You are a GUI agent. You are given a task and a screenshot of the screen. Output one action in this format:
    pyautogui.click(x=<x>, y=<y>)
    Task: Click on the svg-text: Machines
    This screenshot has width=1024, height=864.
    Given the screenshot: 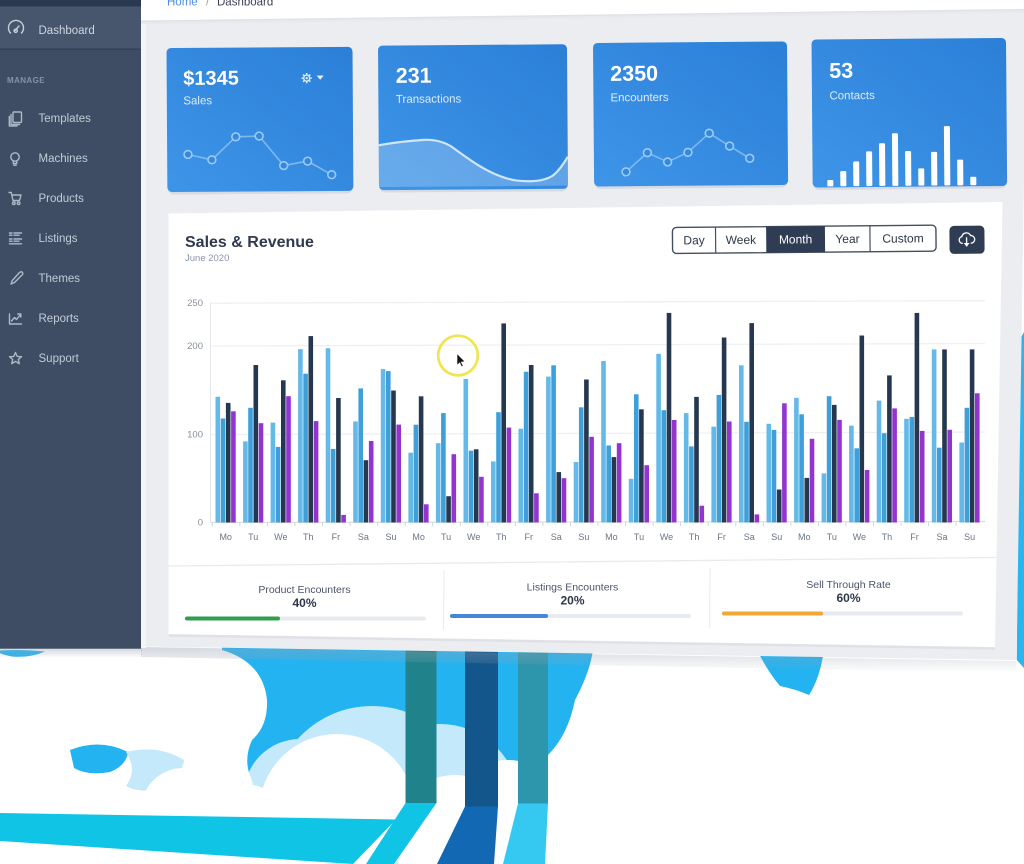 What is the action you would take?
    pyautogui.click(x=63, y=159)
    